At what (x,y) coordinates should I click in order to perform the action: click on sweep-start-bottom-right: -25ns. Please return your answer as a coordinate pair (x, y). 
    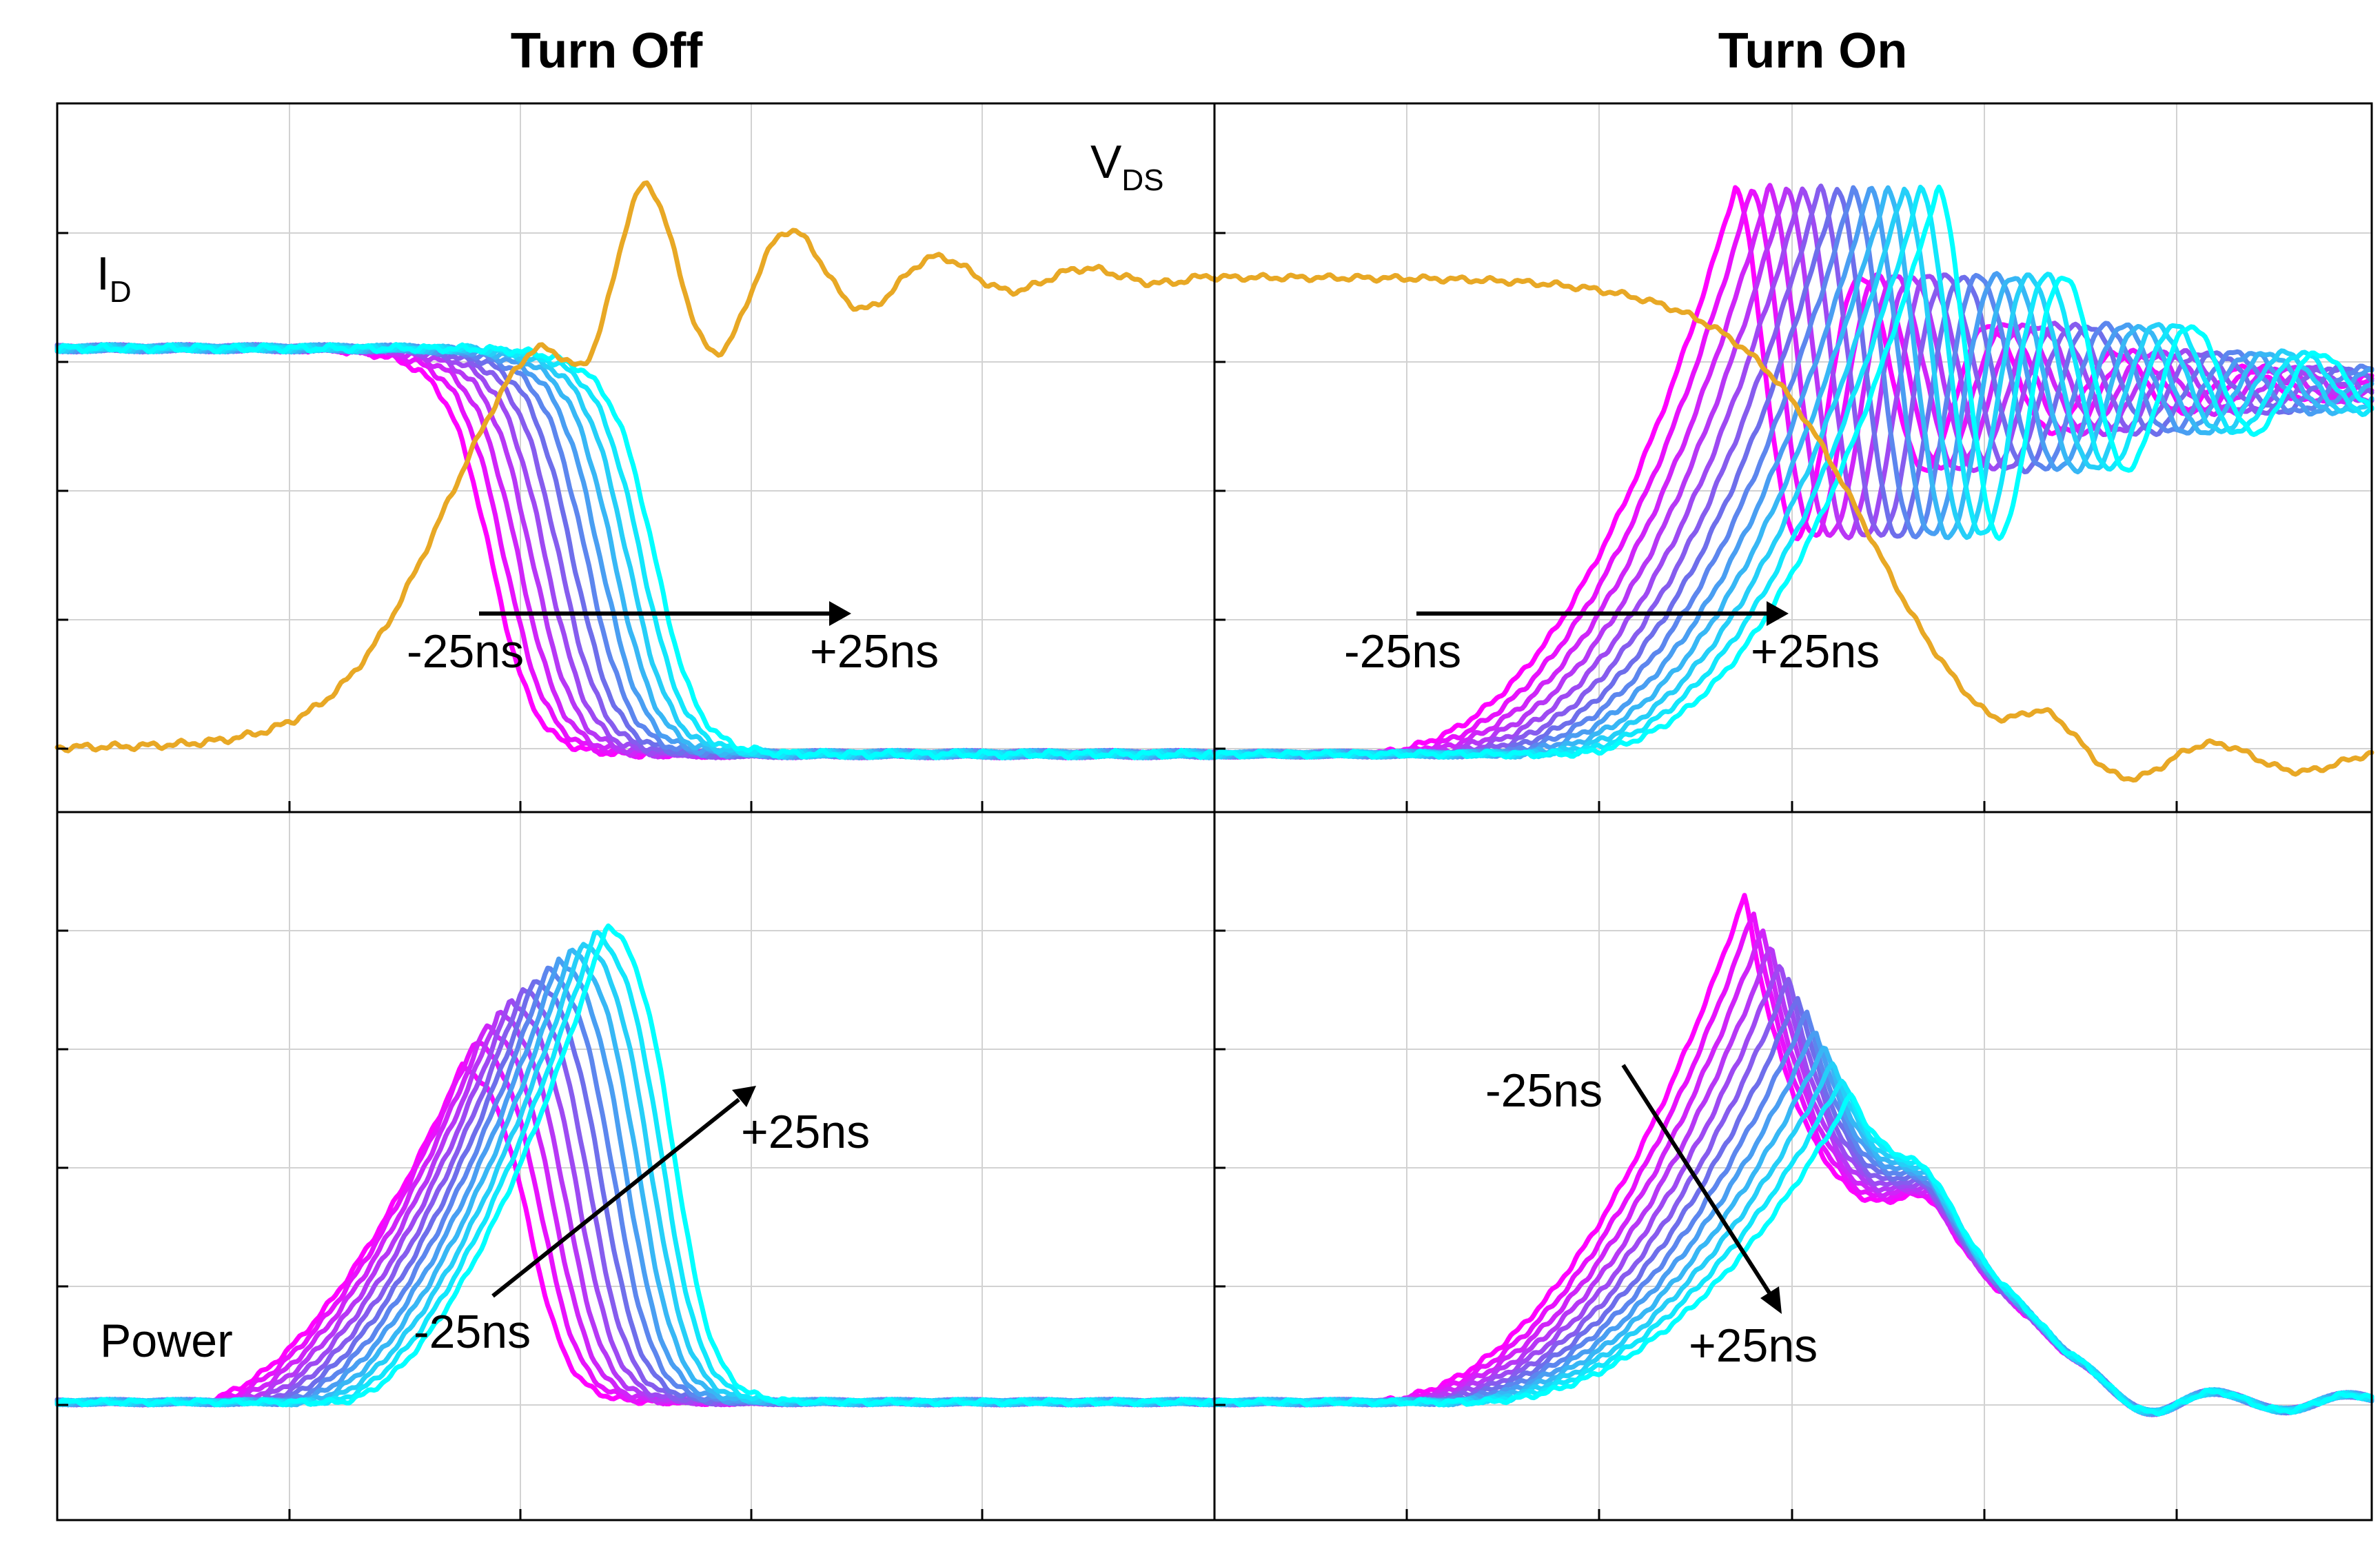
    Looking at the image, I should click on (1544, 1090).